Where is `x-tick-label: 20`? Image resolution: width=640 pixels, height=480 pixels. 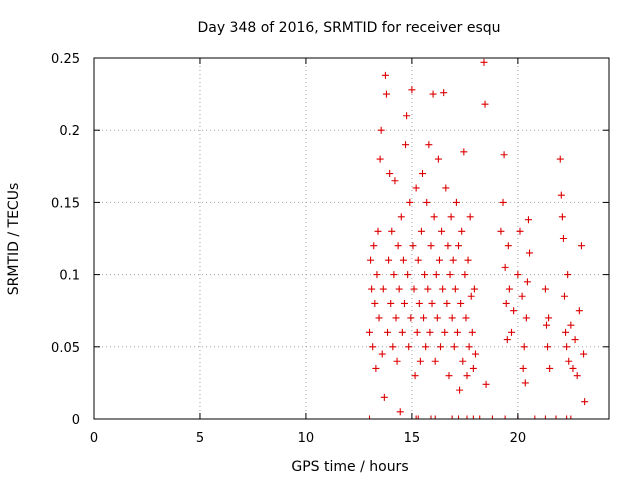
x-tick-label: 20 is located at coordinates (518, 438).